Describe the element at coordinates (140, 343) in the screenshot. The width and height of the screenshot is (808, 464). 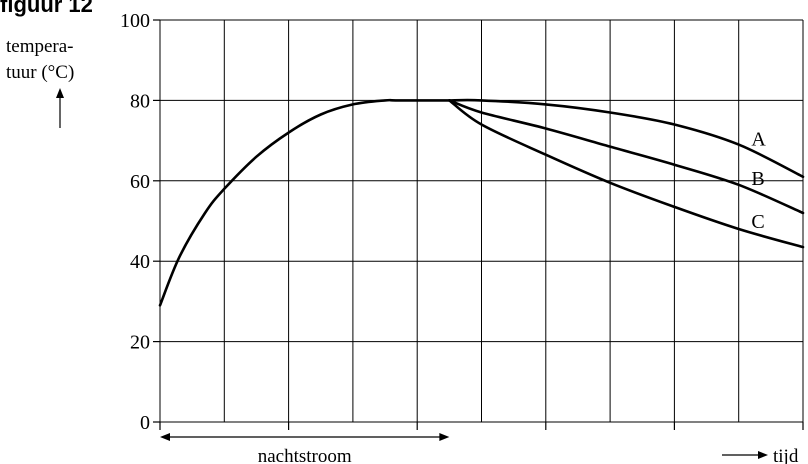
I see `y-tick-label: 20` at that location.